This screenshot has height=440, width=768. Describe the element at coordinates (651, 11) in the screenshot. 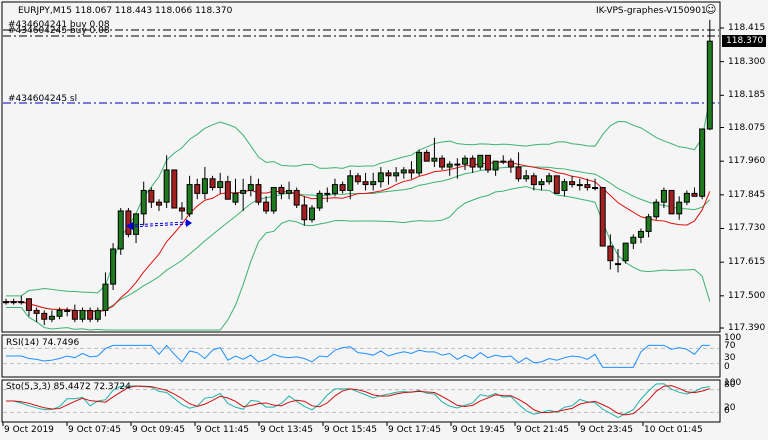

I see `terminal-name: IK-VPS-graphes-V150901` at that location.